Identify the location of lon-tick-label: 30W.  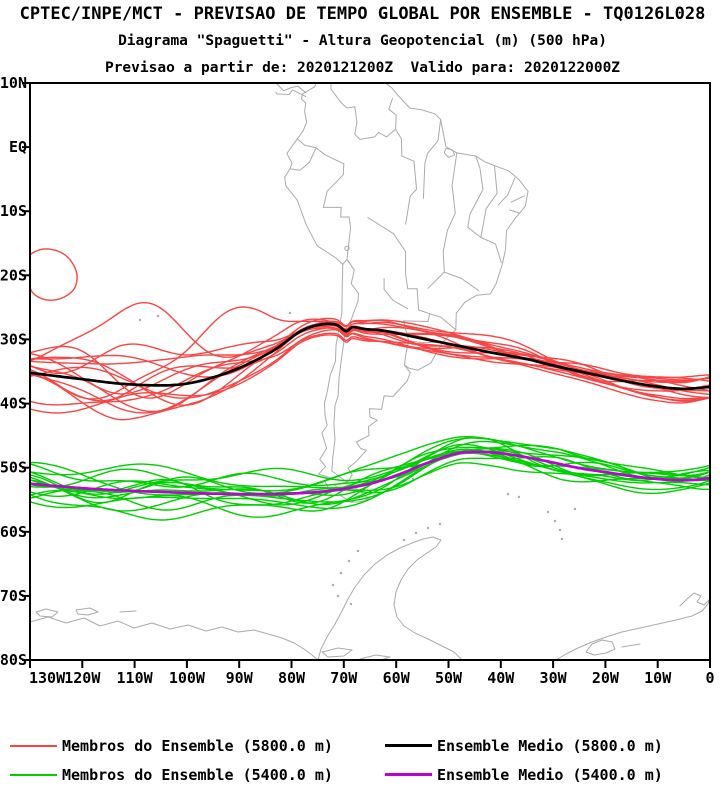
(554, 678).